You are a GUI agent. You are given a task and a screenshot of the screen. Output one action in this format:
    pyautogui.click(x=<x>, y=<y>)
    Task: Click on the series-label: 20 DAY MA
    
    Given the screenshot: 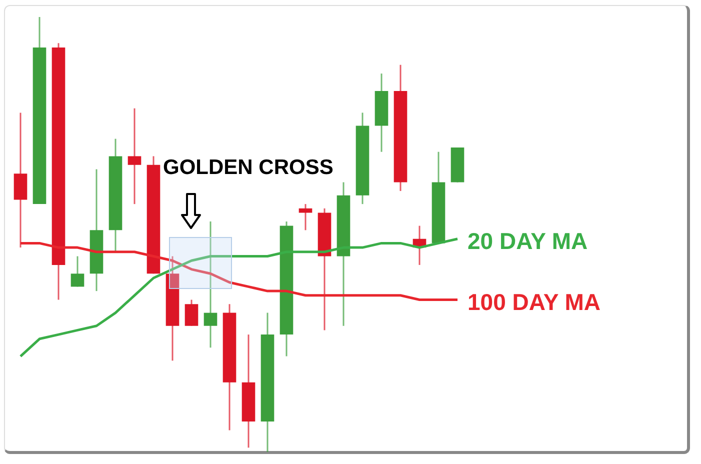 What is the action you would take?
    pyautogui.click(x=528, y=241)
    